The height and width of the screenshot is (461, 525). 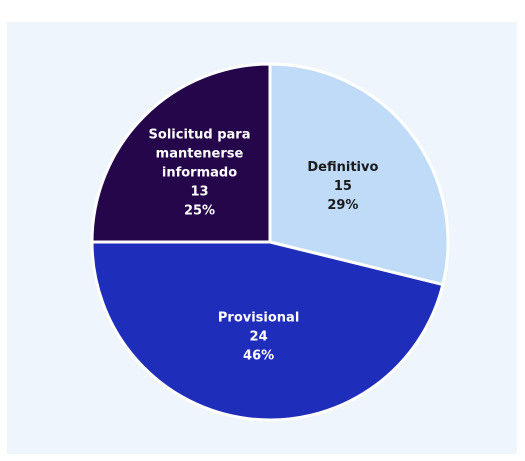 I want to click on slice-label-provisional: Provisional 24 46%, so click(x=258, y=337).